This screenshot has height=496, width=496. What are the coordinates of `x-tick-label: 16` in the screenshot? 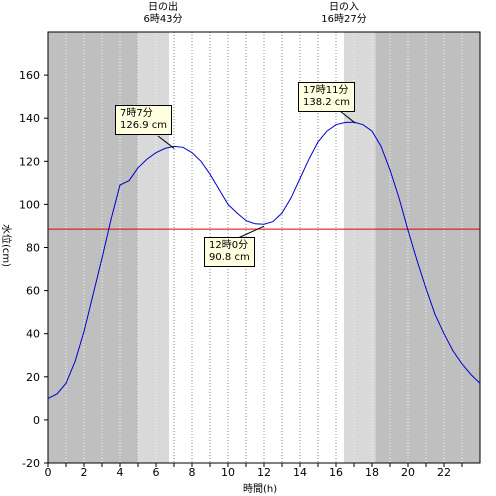 It's located at (336, 472).